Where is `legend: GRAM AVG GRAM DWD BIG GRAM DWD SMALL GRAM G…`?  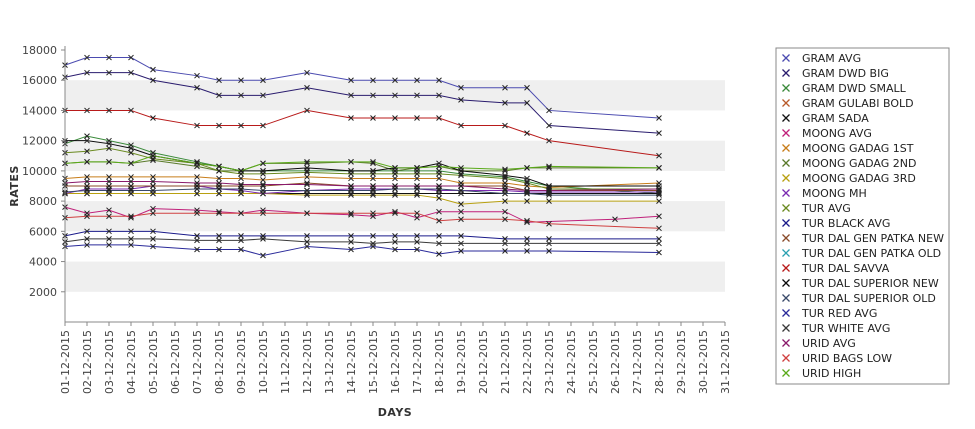 legend: GRAM AVG GRAM DWD BIG GRAM DWD SMALL GRAM G… is located at coordinates (862, 216).